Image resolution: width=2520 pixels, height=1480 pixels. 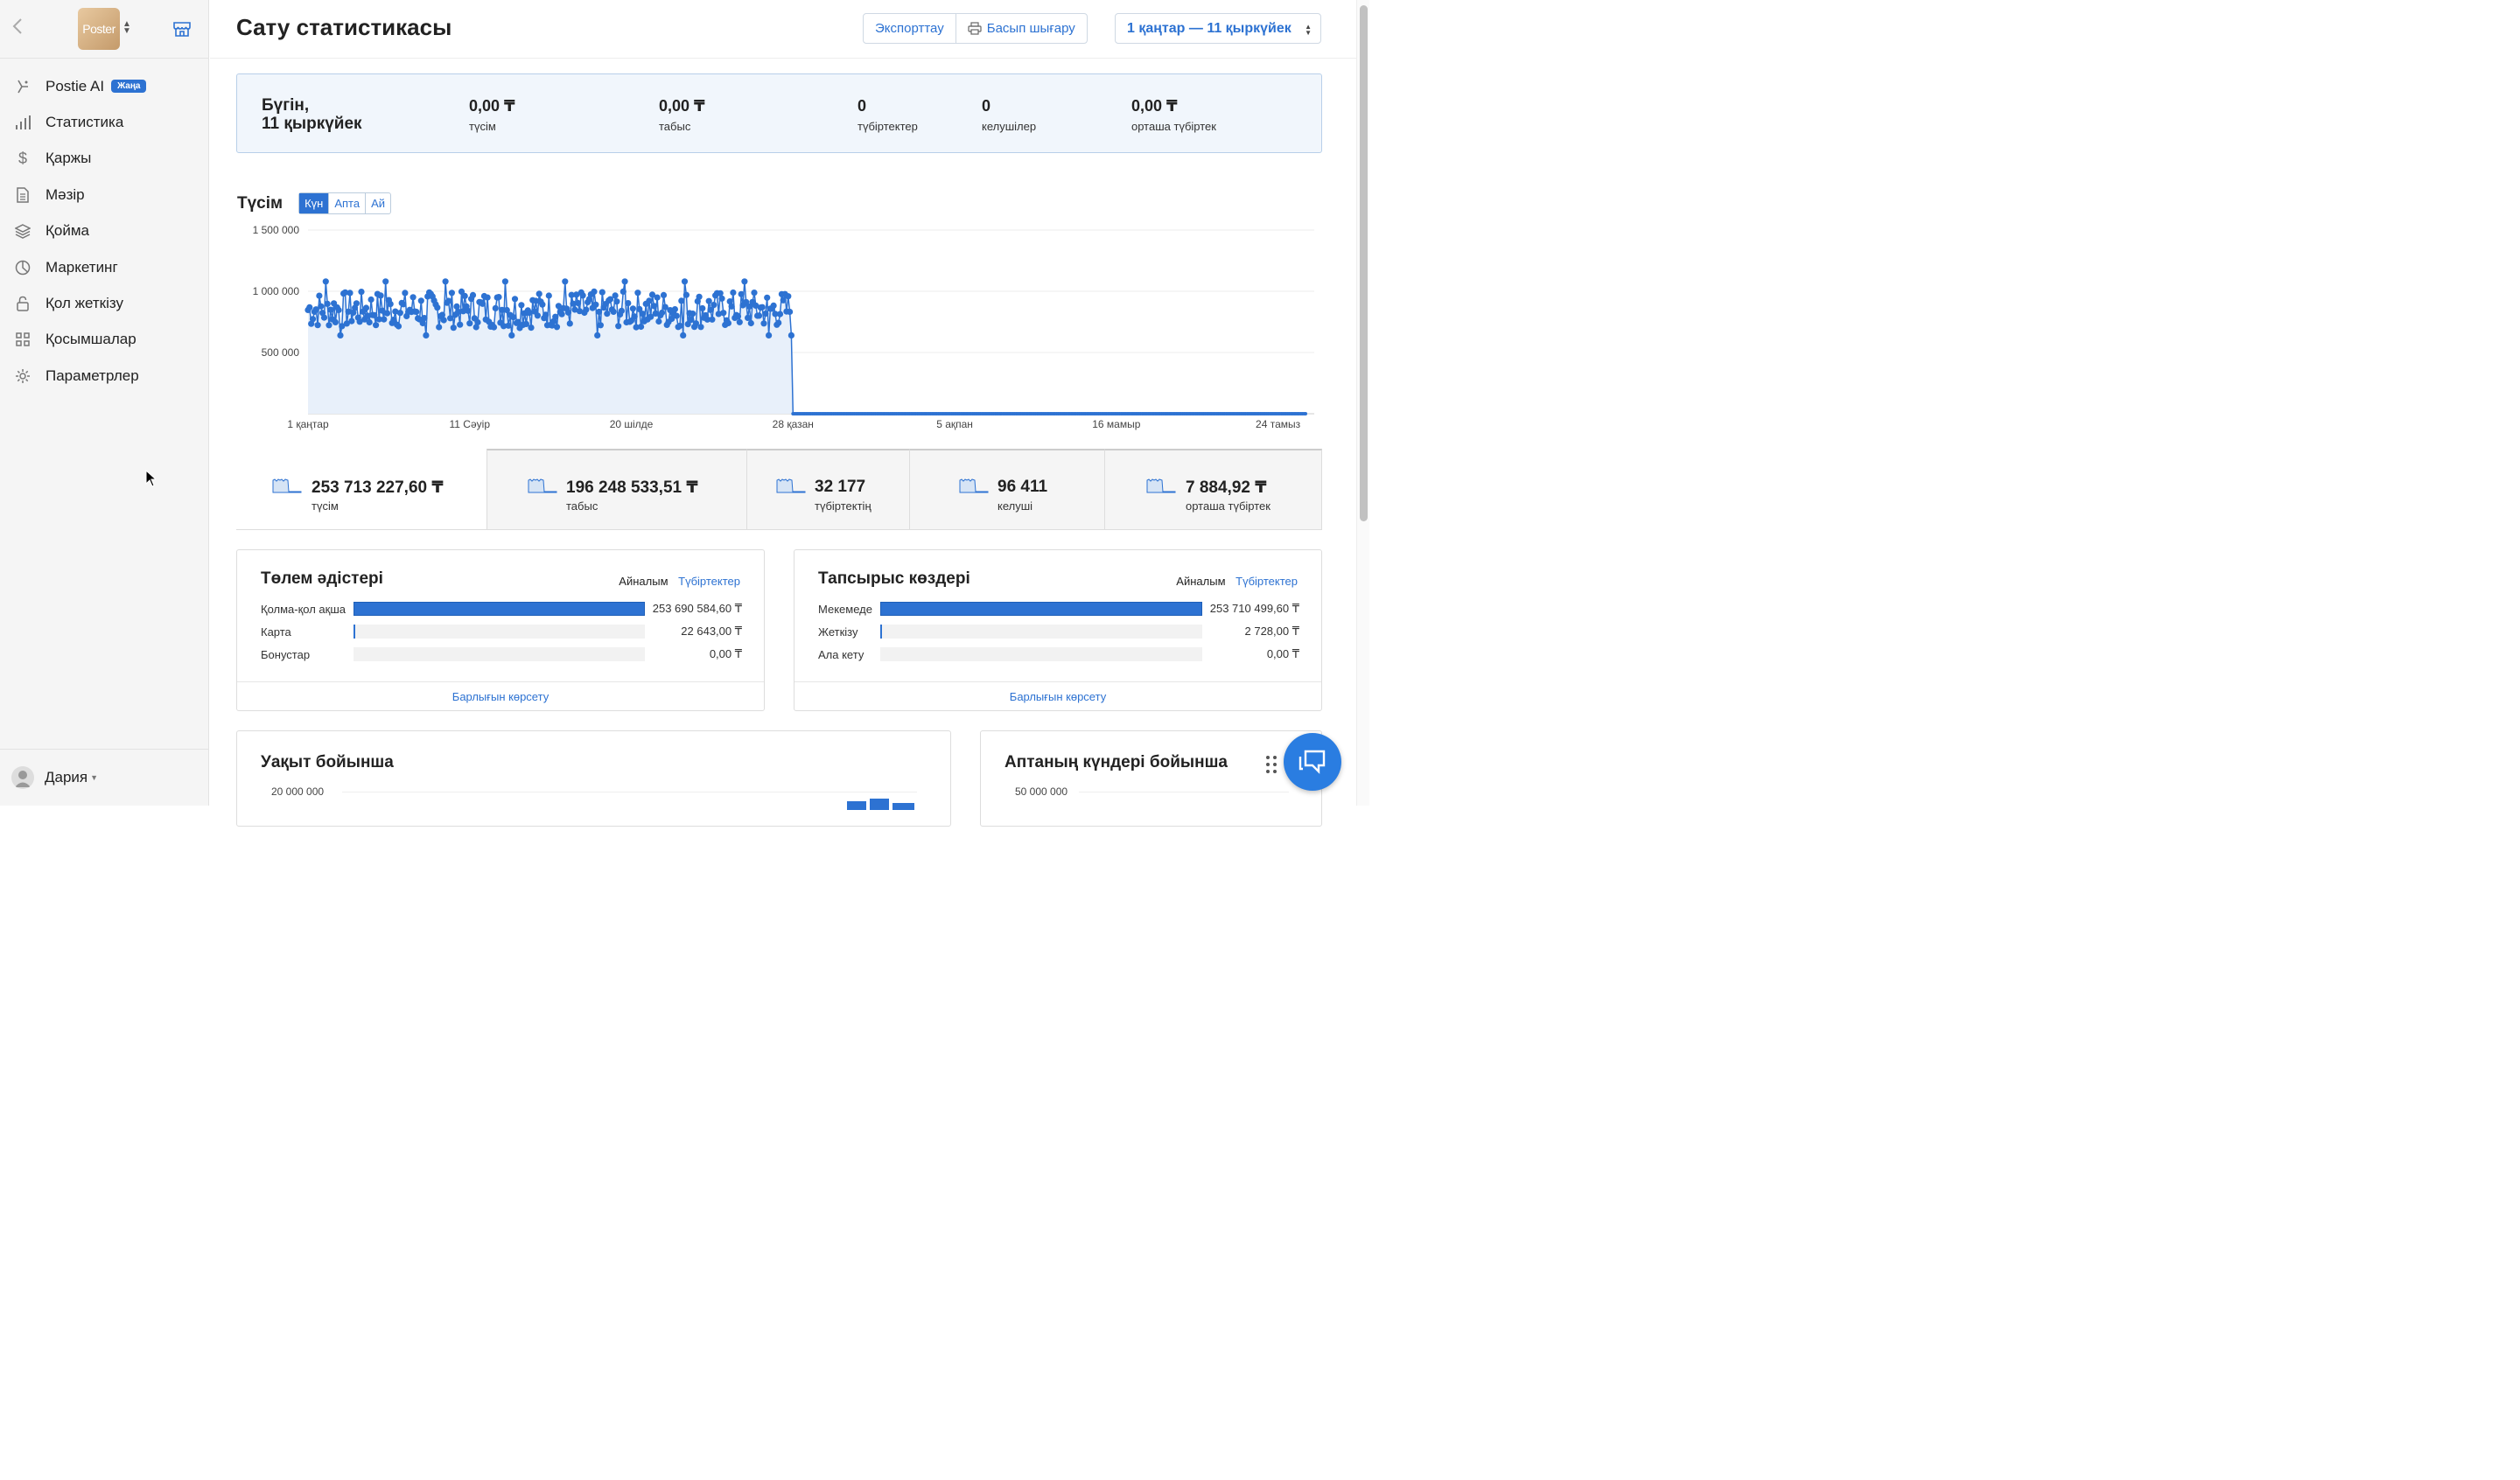 What do you see at coordinates (104, 267) in the screenshot?
I see `sidebar-item-marketing: Маркетинг` at bounding box center [104, 267].